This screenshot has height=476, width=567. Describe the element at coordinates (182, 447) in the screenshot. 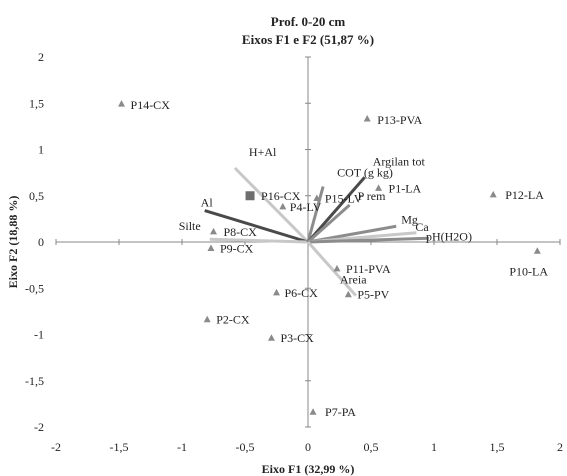

I see `x-tick-label: -1` at that location.